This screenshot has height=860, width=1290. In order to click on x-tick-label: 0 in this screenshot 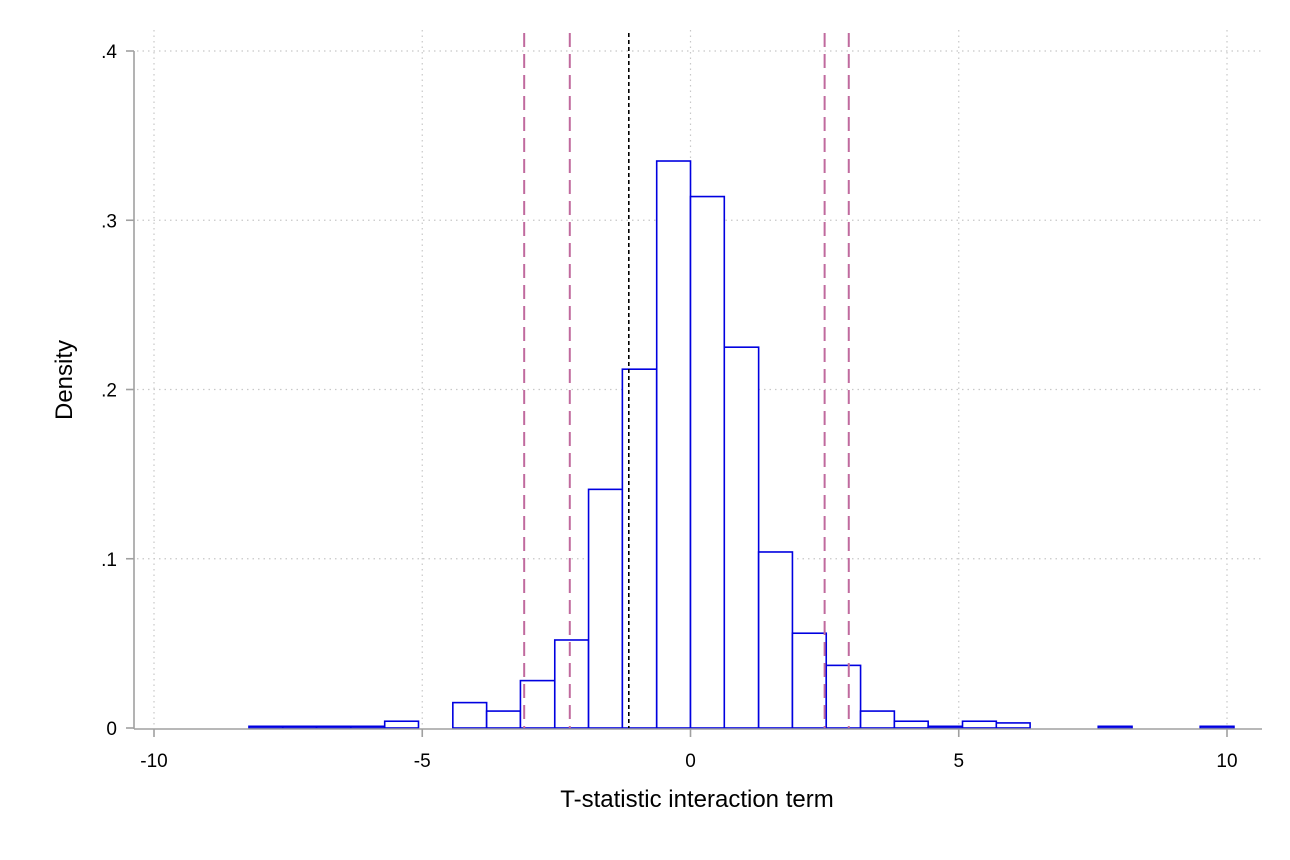, I will do `click(690, 761)`.